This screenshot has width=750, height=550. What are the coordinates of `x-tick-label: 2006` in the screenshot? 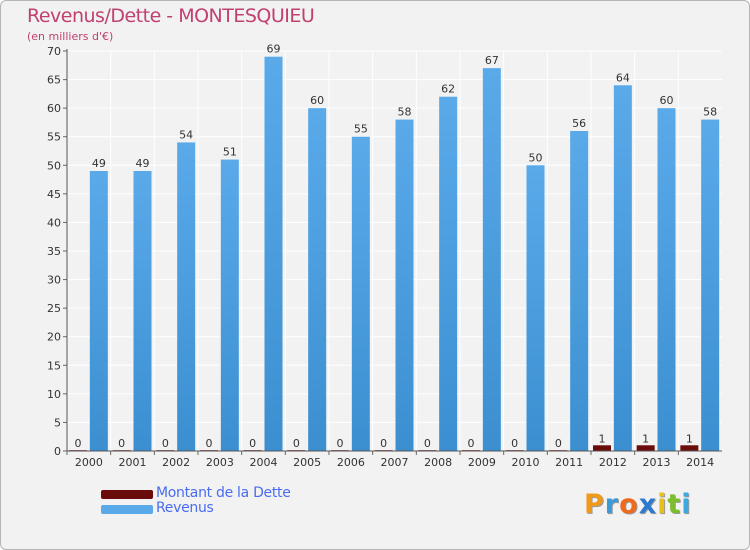 It's located at (351, 462).